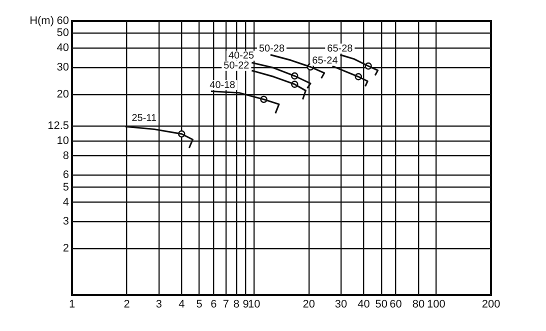  Describe the element at coordinates (62, 48) in the screenshot. I see `y-tick-label: 40` at that location.